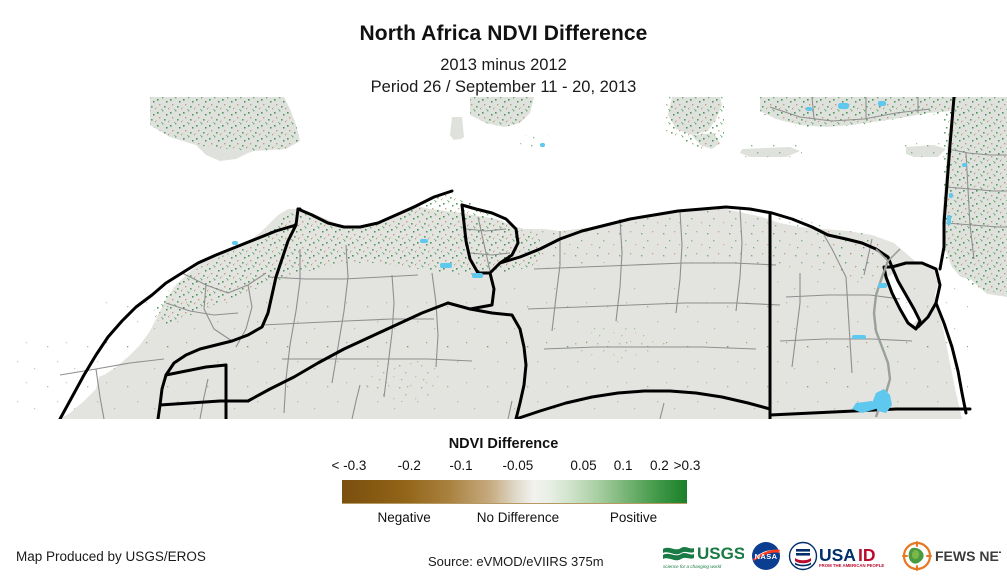 This screenshot has width=1007, height=576. I want to click on legend-caption-0: Negative, so click(404, 517).